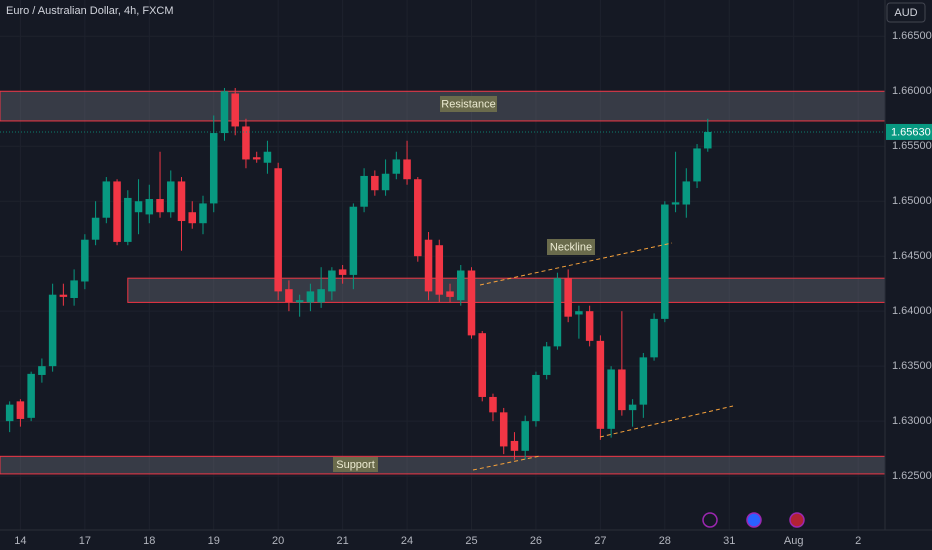 This screenshot has width=932, height=550. What do you see at coordinates (20, 541) in the screenshot?
I see `x-tick-label: 14` at bounding box center [20, 541].